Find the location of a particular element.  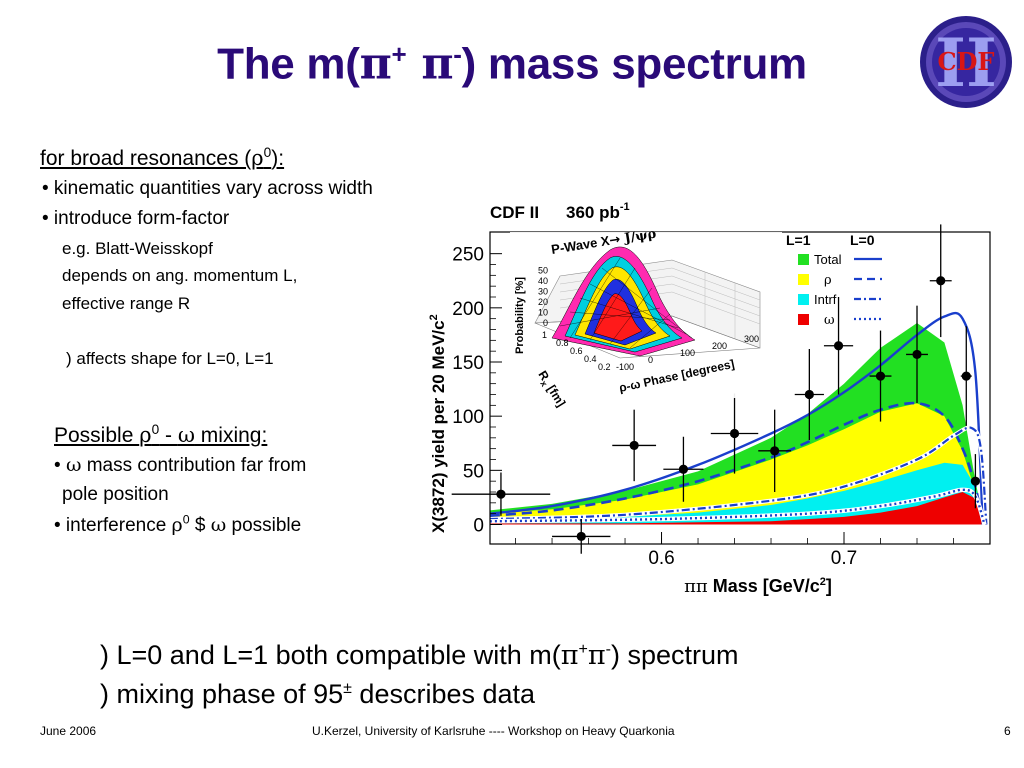

legend-swatch-intrf is located at coordinates (803, 299).